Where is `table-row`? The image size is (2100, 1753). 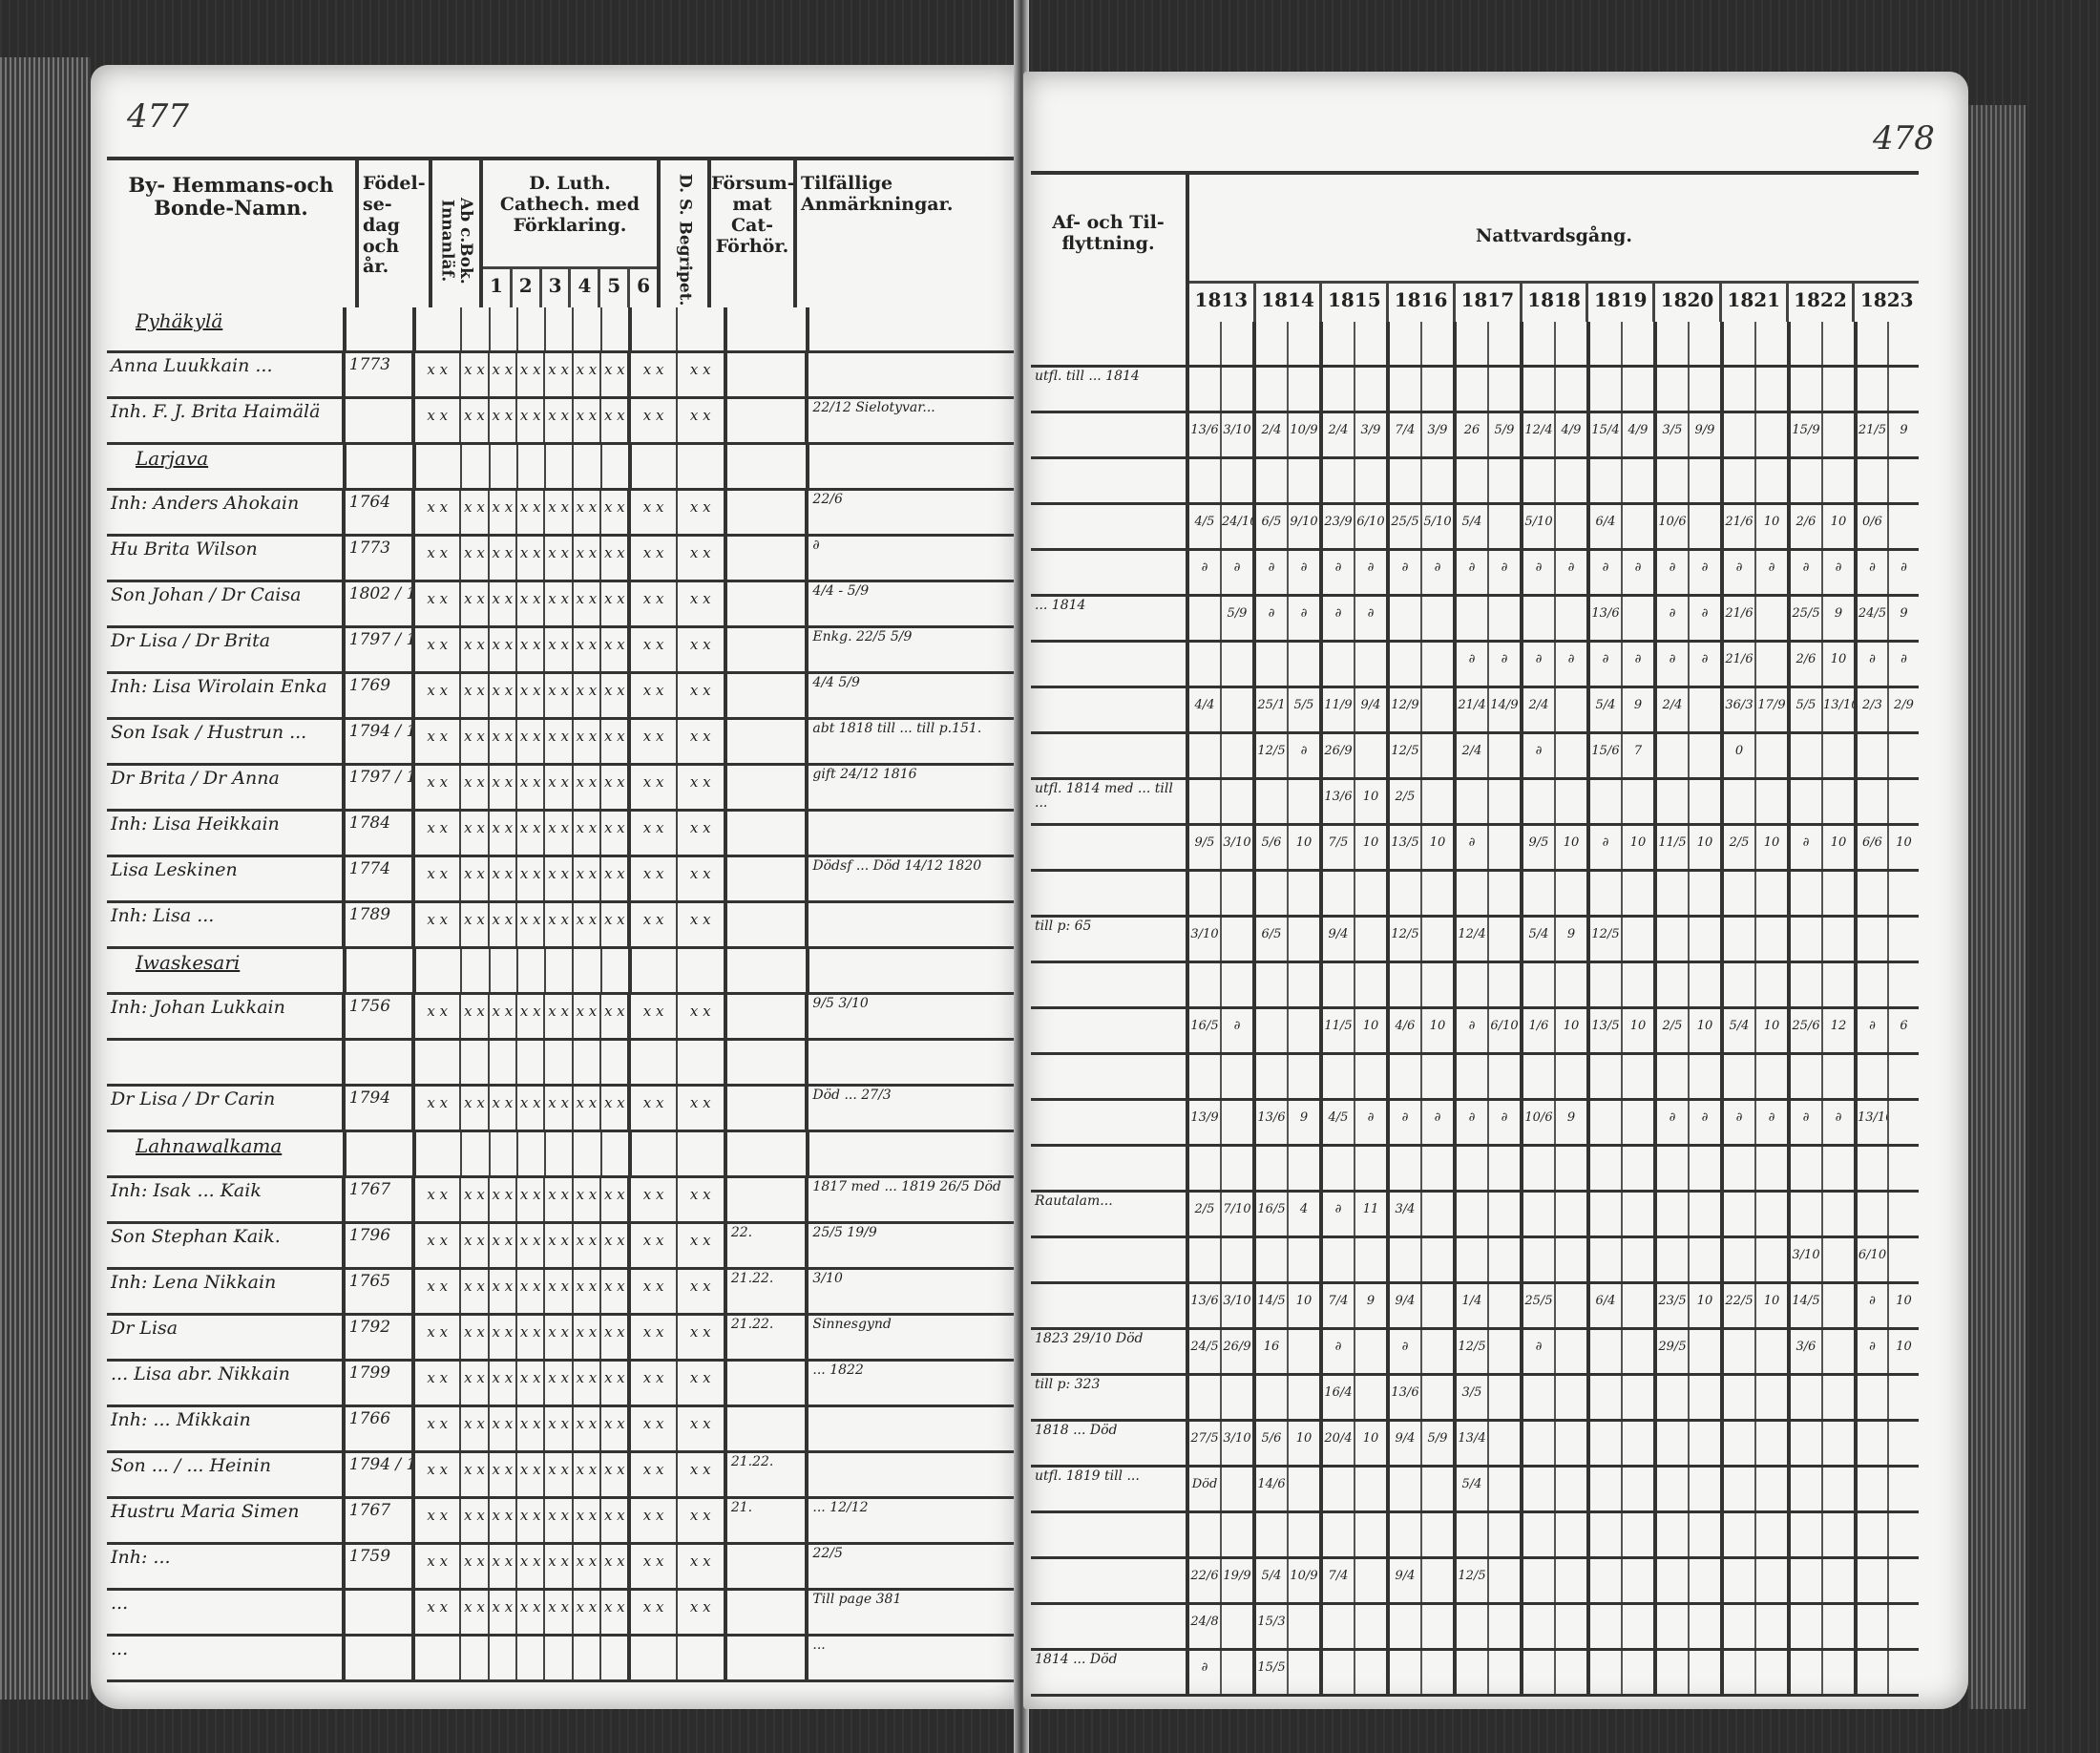 table-row is located at coordinates (1475, 1078).